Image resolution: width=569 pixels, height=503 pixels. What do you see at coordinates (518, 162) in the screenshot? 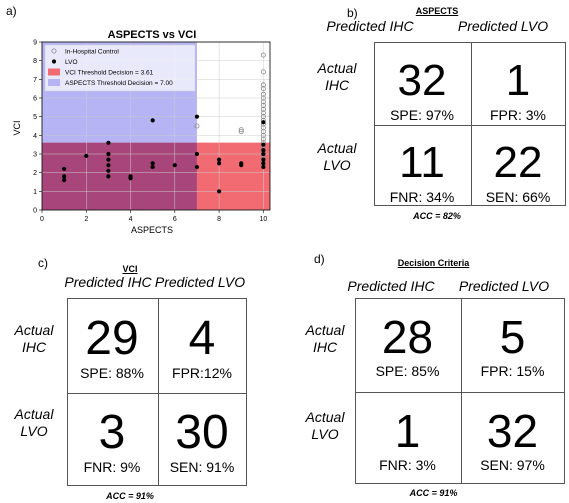
I see `cell-count: 22` at bounding box center [518, 162].